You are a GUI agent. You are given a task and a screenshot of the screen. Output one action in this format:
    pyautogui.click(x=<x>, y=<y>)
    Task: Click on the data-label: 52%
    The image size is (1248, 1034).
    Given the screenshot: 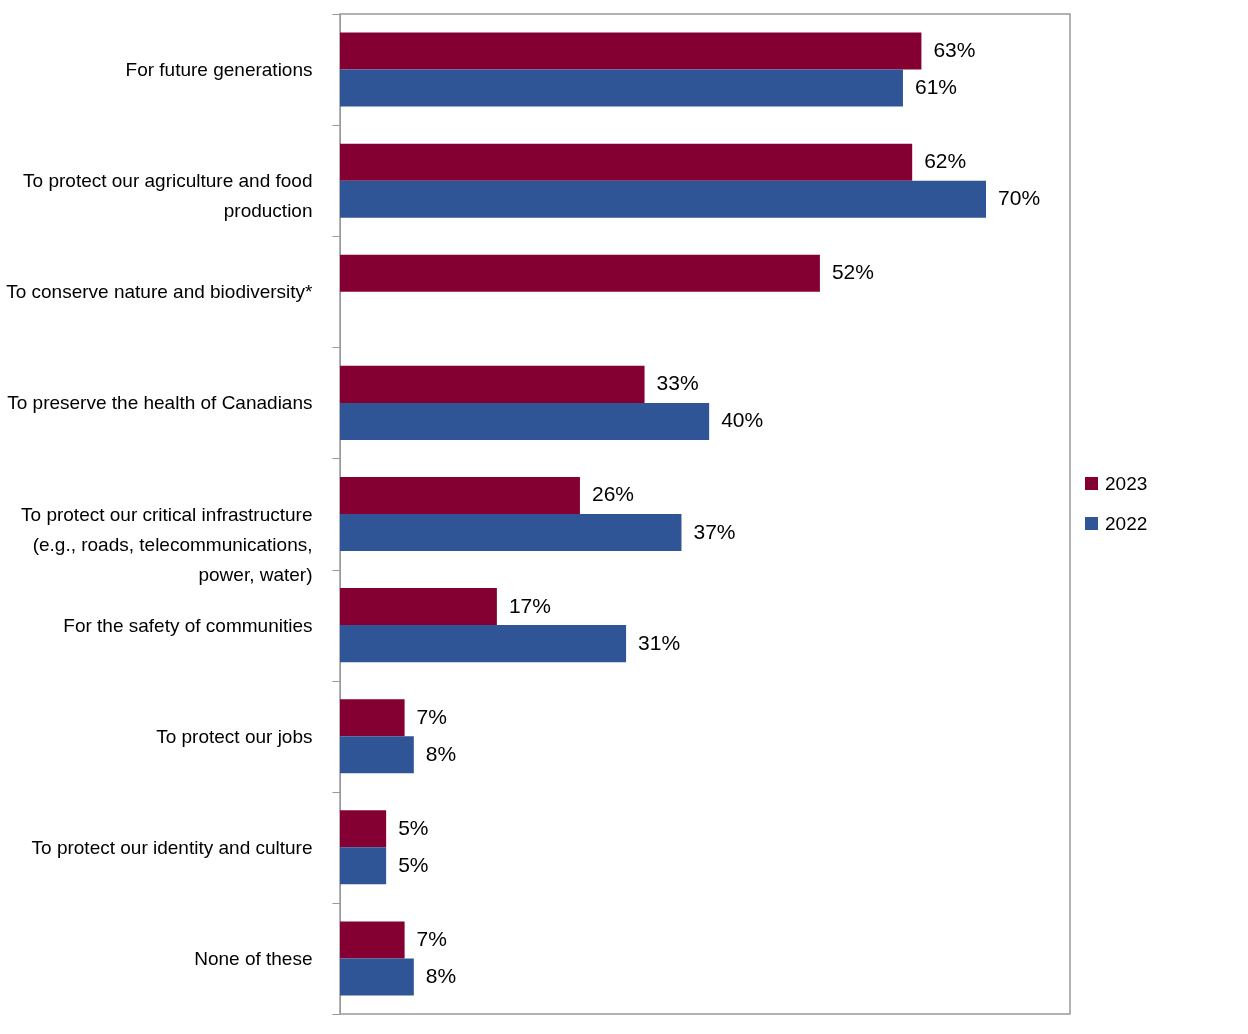 What is the action you would take?
    pyautogui.click(x=852, y=272)
    